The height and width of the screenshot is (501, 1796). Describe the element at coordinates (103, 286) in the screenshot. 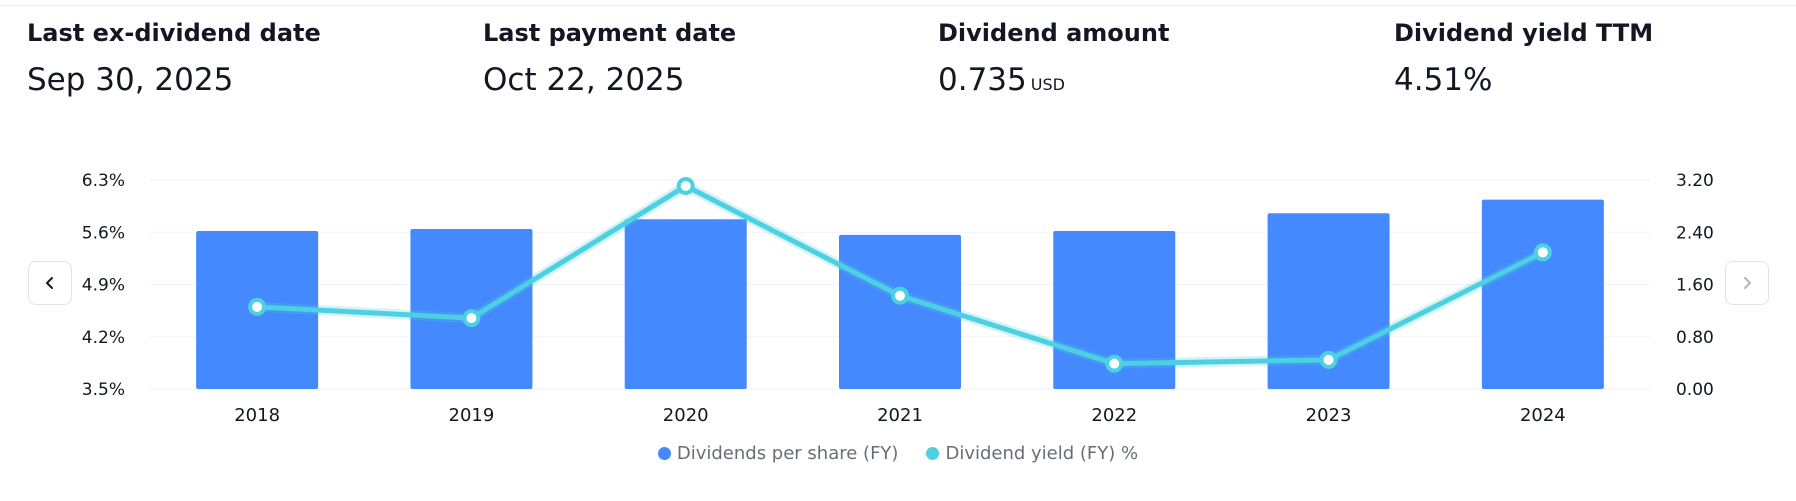

I see `left-axis-tick-label: 4.9%` at that location.